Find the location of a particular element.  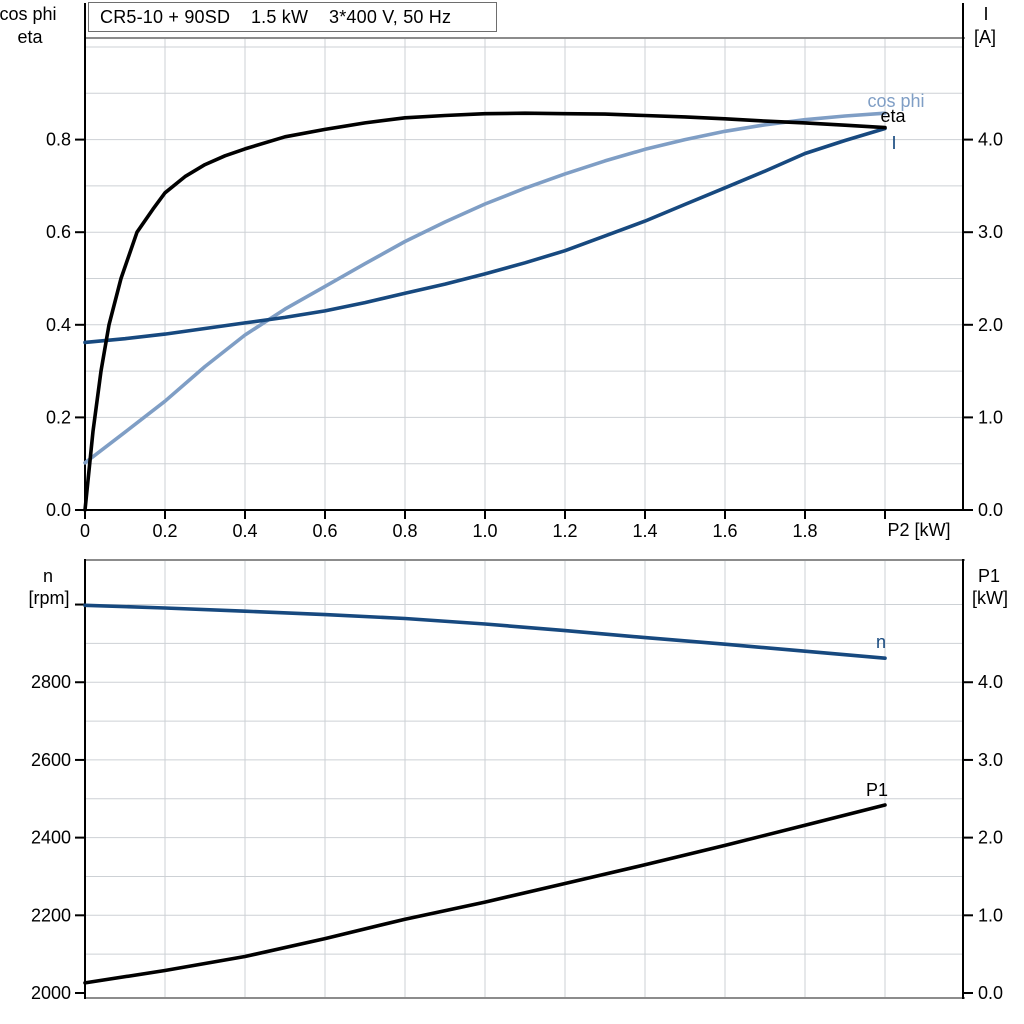

curve-label-cosphi: cos phi is located at coordinates (896, 101).